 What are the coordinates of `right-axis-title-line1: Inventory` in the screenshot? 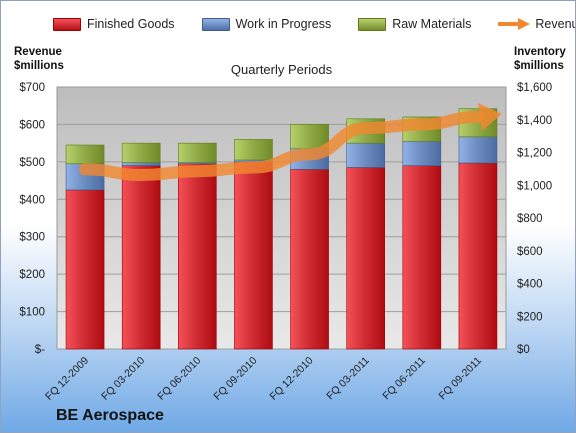 It's located at (540, 52).